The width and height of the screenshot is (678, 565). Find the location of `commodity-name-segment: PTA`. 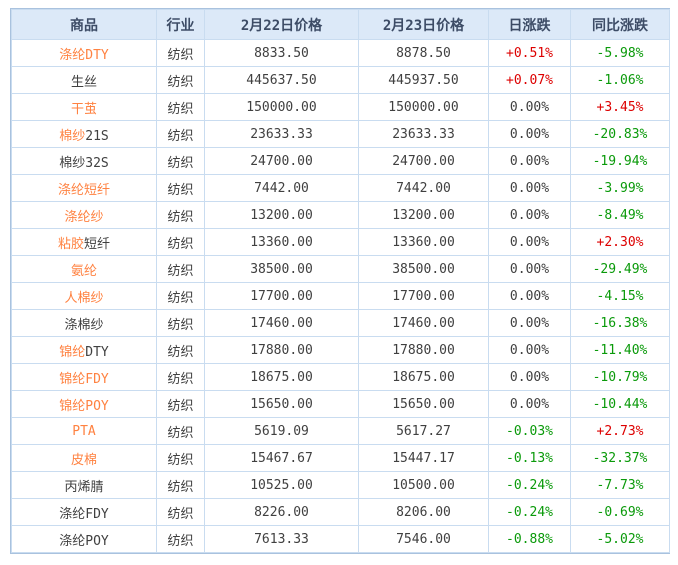

commodity-name-segment: PTA is located at coordinates (84, 431).